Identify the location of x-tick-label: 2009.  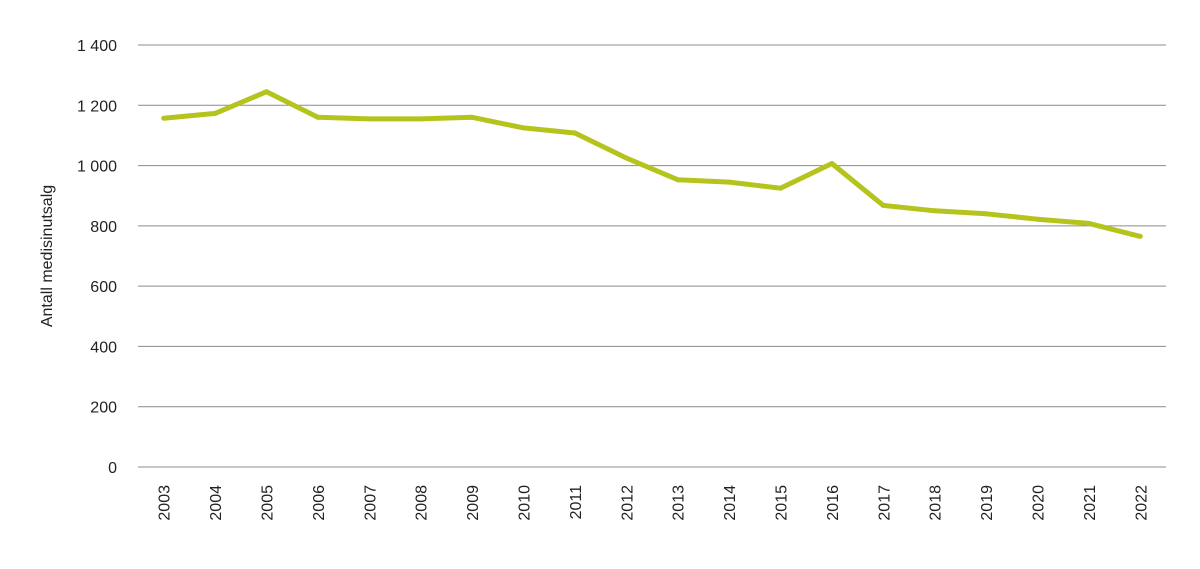
(473, 503).